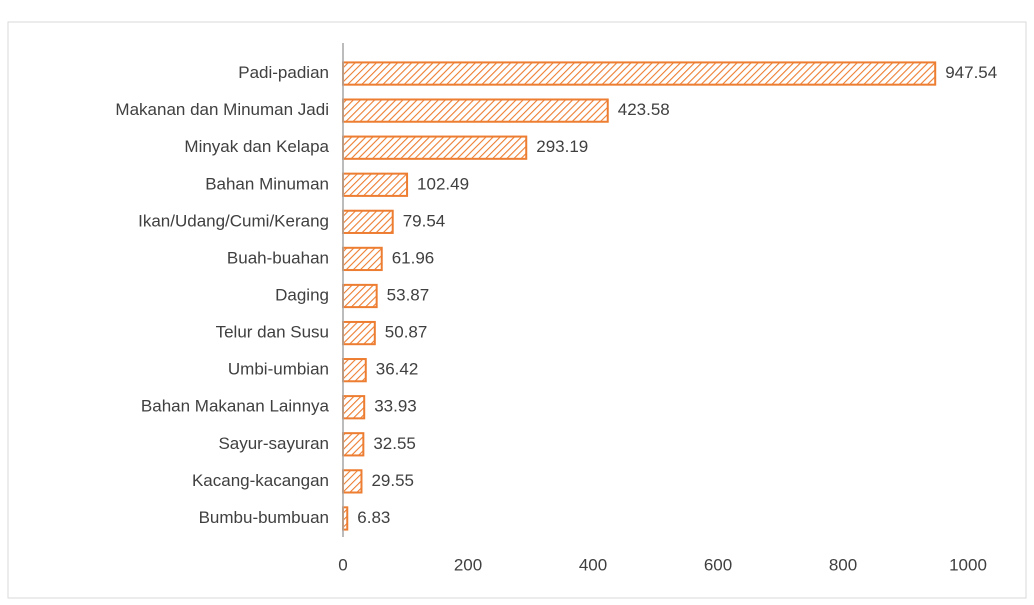  I want to click on data-label: 6.83, so click(373, 517).